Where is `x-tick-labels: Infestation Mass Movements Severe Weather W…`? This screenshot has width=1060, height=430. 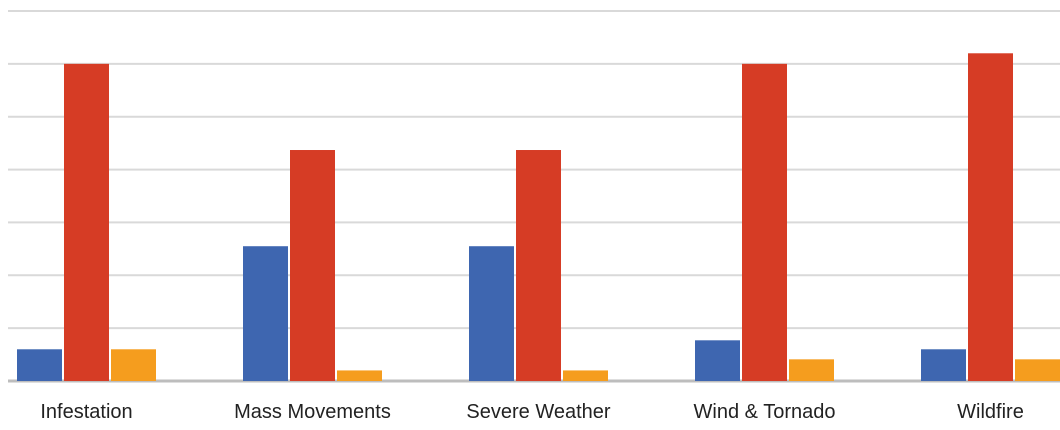
x-tick-labels: Infestation Mass Movements Severe Weather W… is located at coordinates (531, 412).